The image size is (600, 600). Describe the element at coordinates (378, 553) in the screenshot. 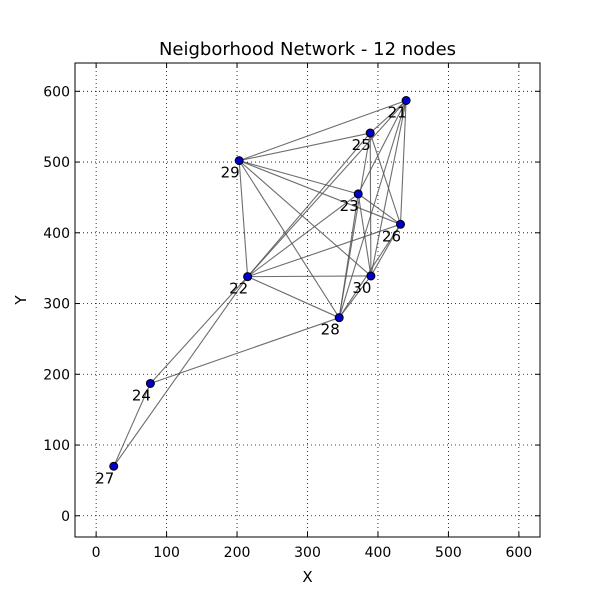

I see `x-tick-label: 400` at that location.